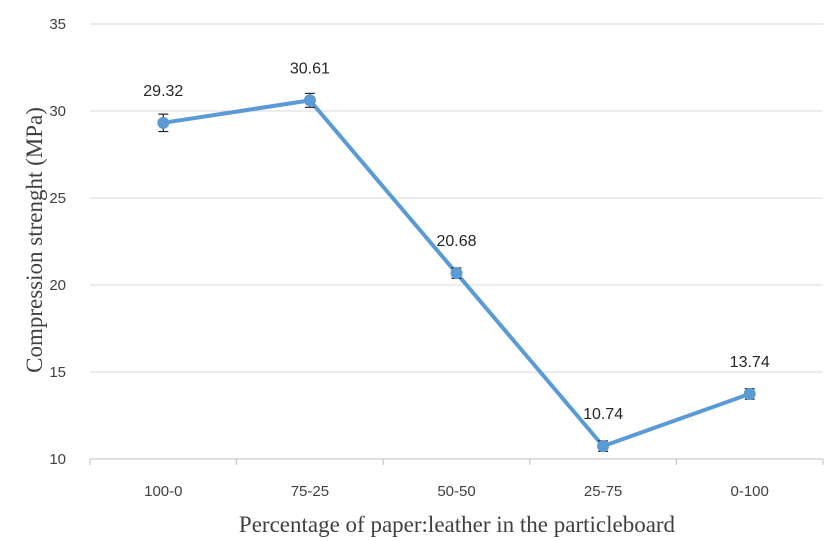 The width and height of the screenshot is (829, 541). What do you see at coordinates (57, 459) in the screenshot?
I see `y-tick-label: 10` at bounding box center [57, 459].